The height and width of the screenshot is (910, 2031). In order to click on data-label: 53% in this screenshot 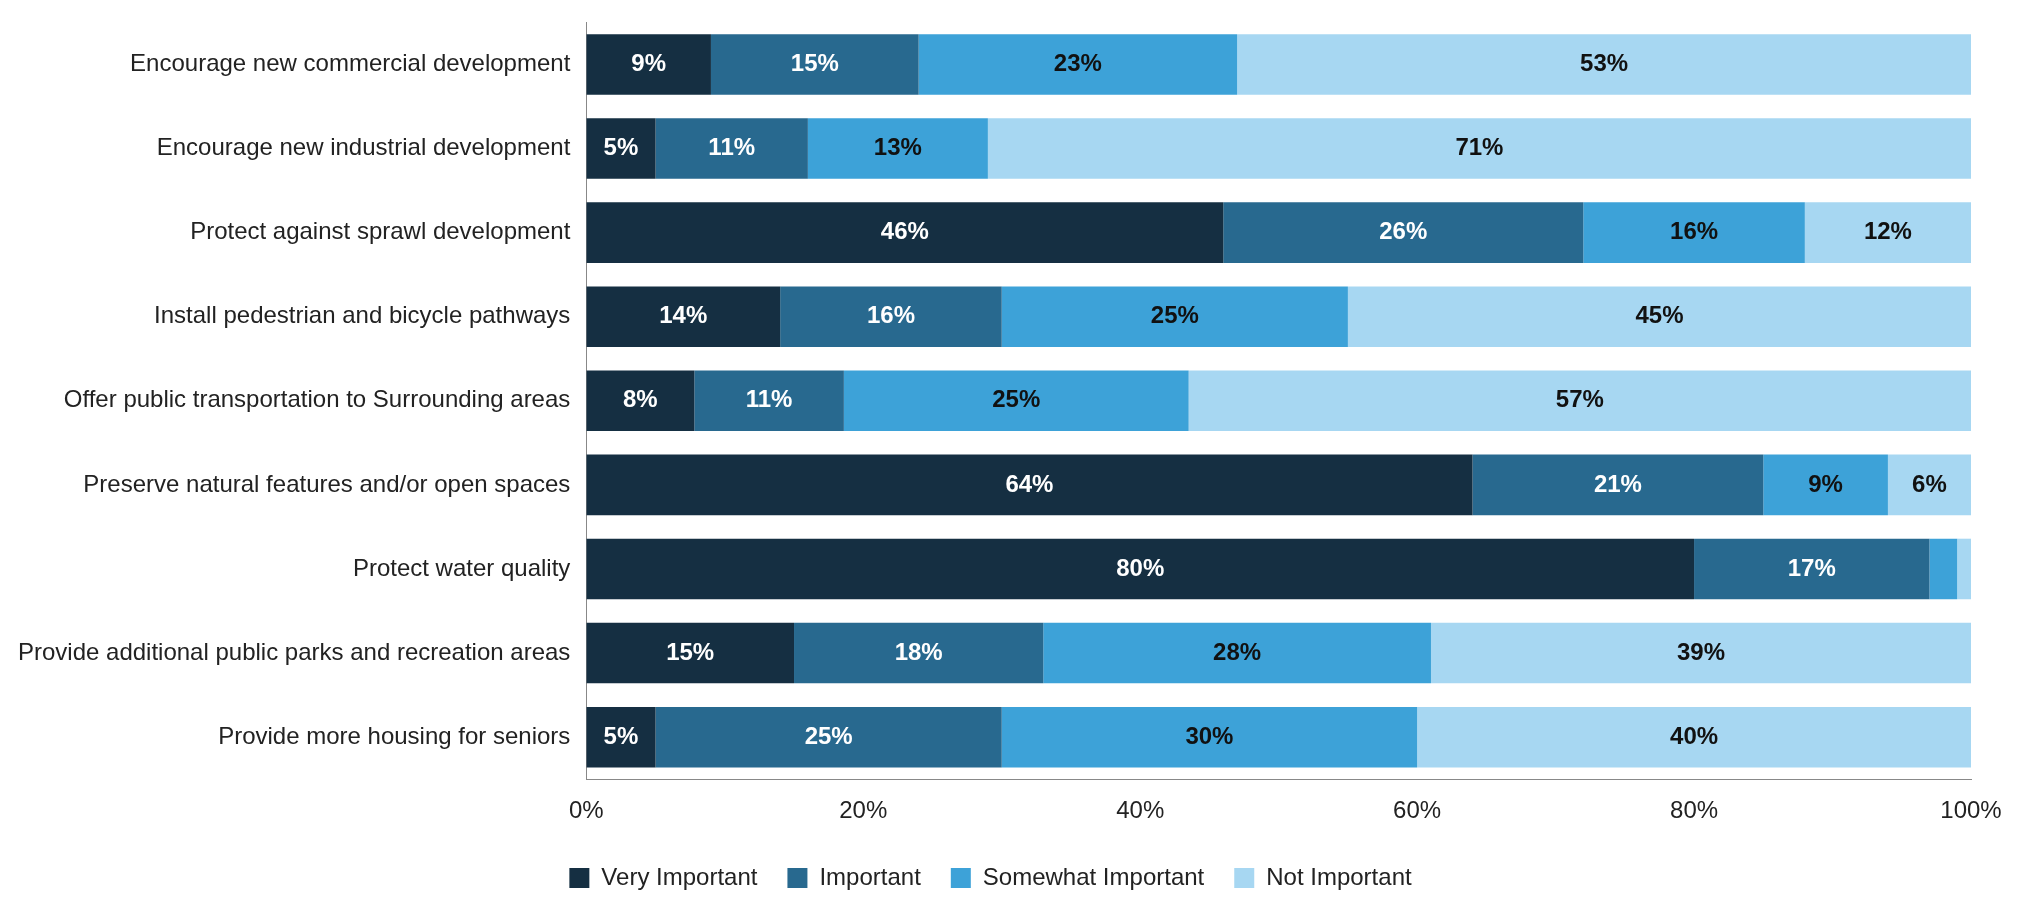, I will do `click(1604, 63)`.